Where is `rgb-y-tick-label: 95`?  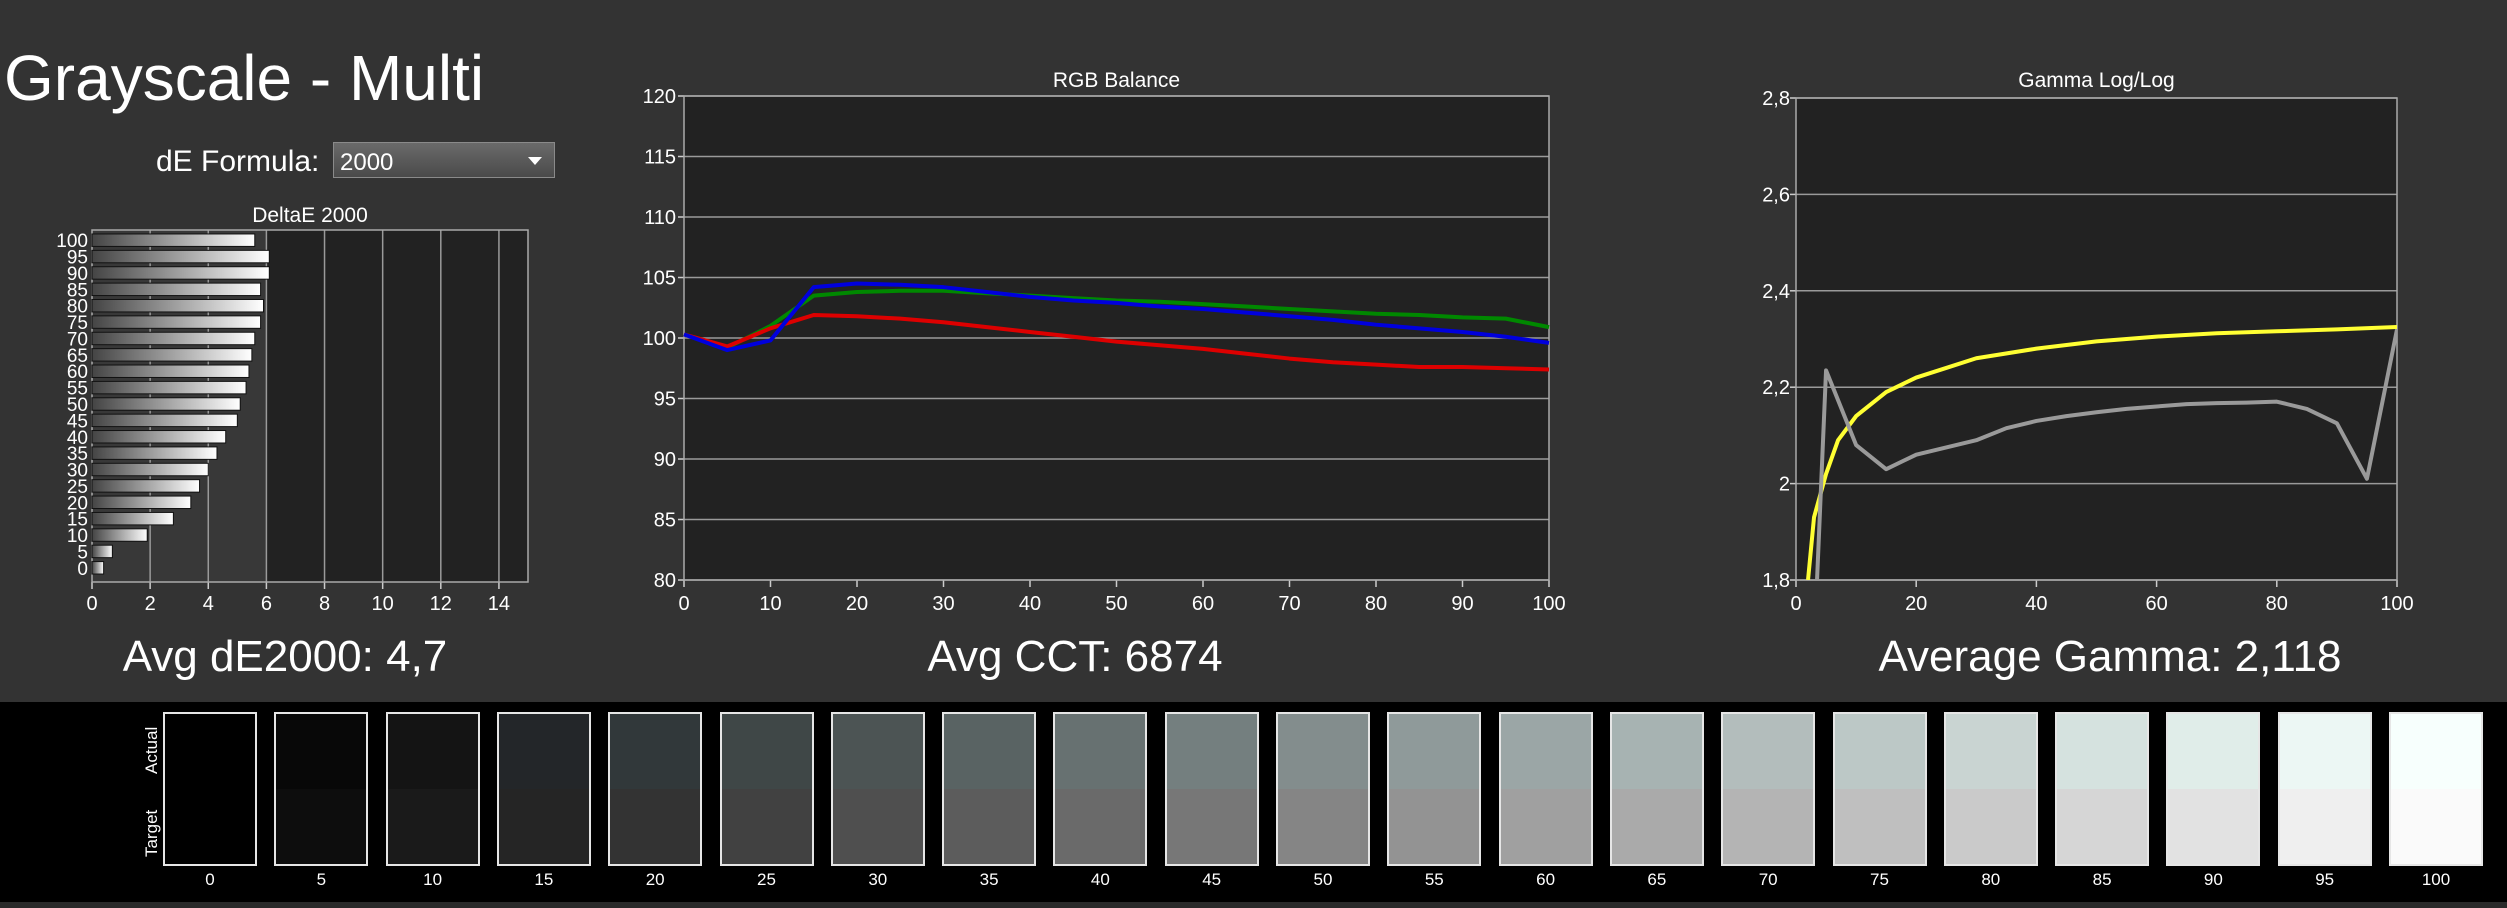
rgb-y-tick-label: 95 is located at coordinates (665, 400).